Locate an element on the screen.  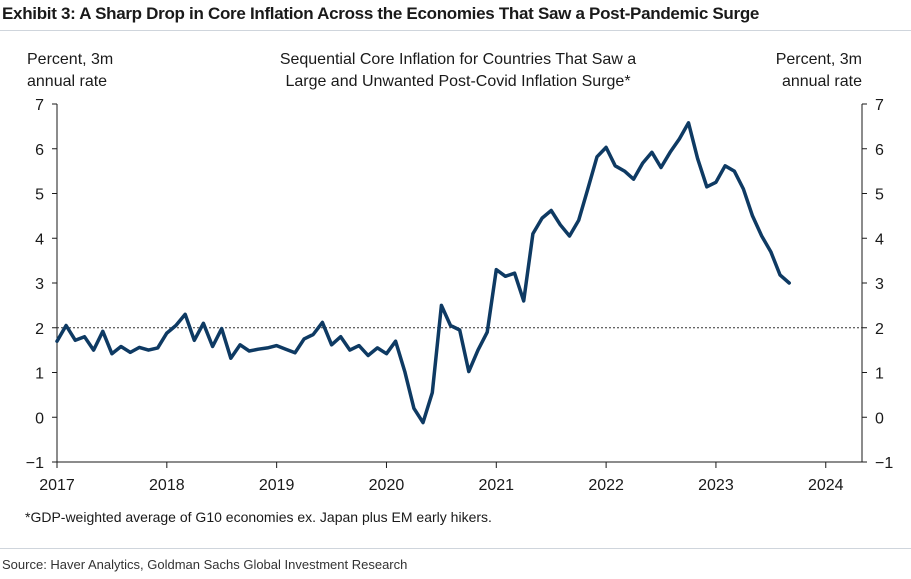
y-tick-label-left: 4 is located at coordinates (39, 239).